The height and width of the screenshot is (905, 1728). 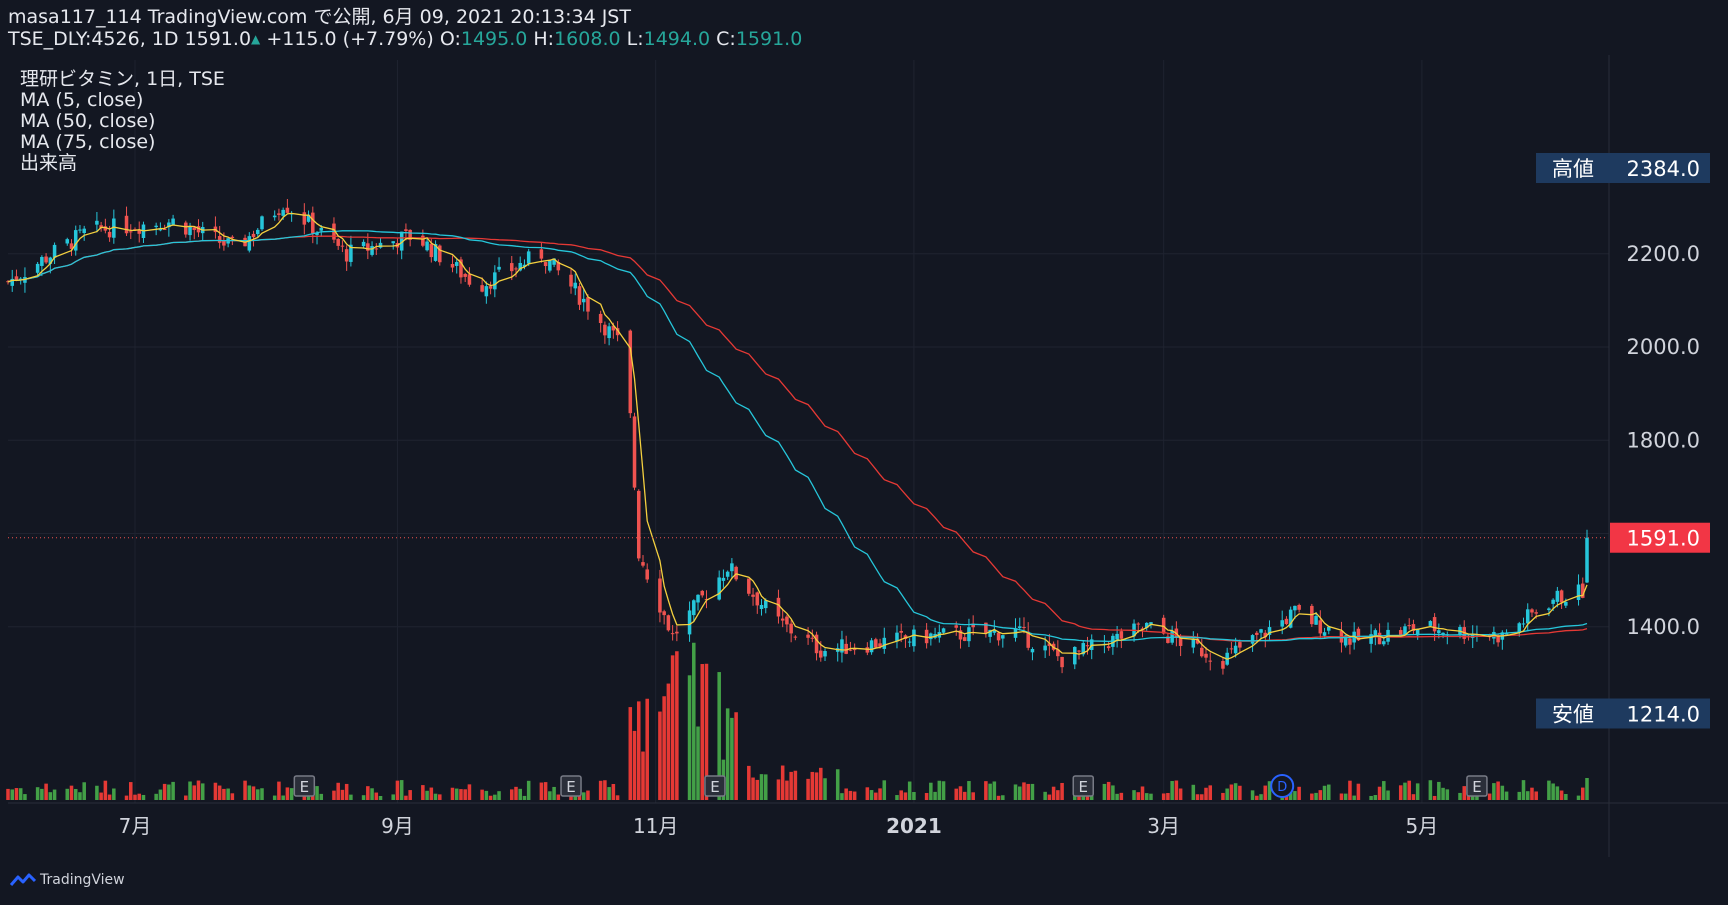 What do you see at coordinates (1163, 826) in the screenshot?
I see `x-tick-label: 3月` at bounding box center [1163, 826].